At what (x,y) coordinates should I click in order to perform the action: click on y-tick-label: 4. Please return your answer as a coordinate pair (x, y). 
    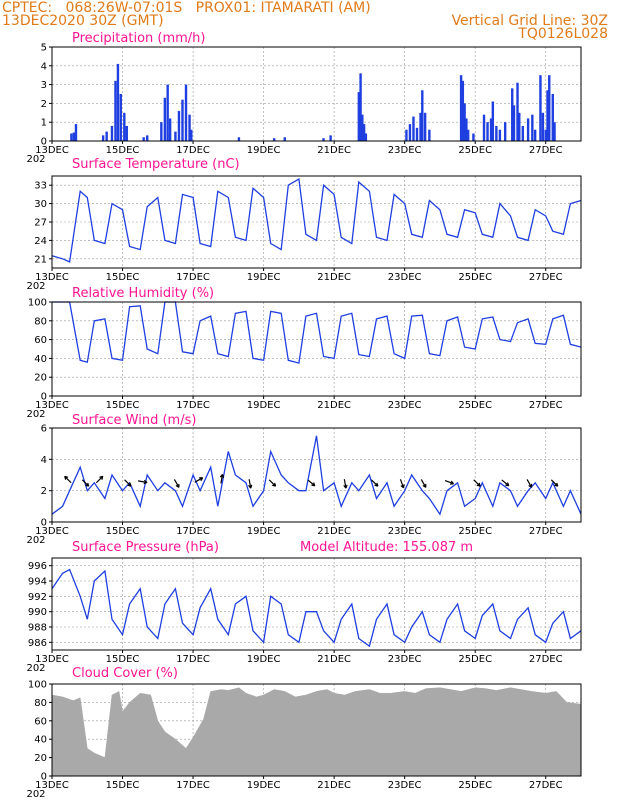
    Looking at the image, I should click on (44, 460).